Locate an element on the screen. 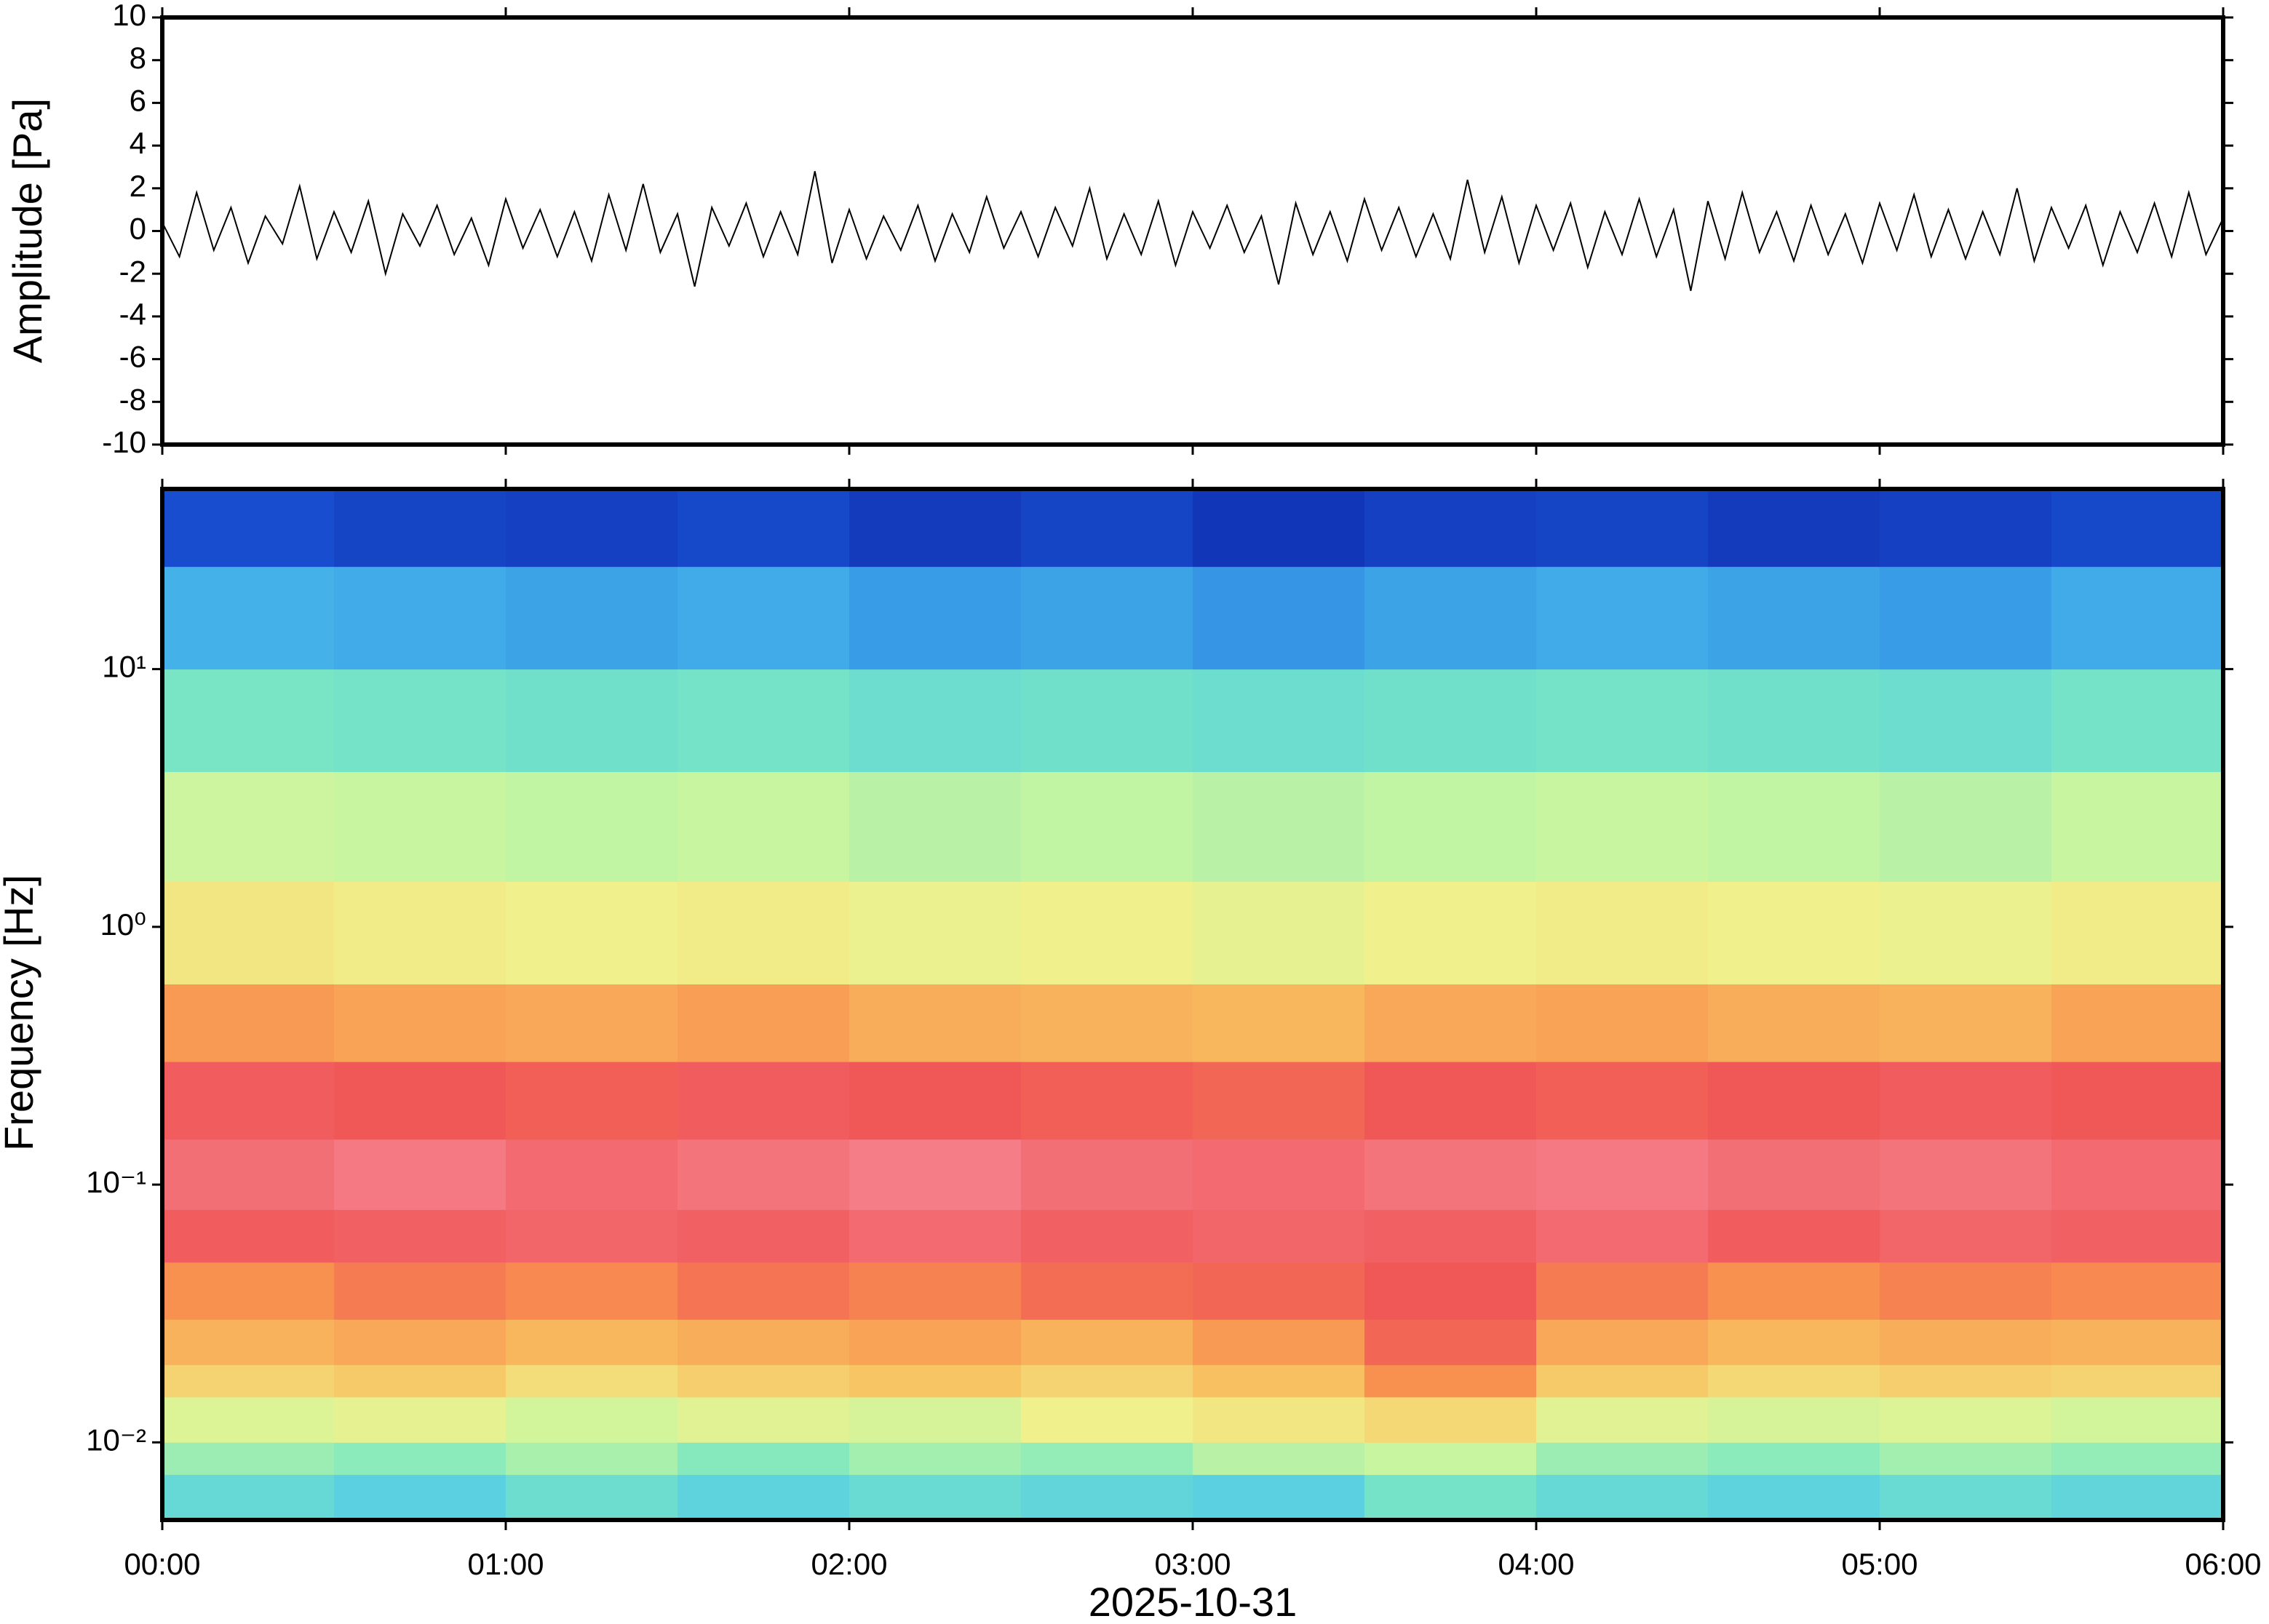 The width and height of the screenshot is (2269, 1624). x-tick-label: 05:00 is located at coordinates (1880, 1564).